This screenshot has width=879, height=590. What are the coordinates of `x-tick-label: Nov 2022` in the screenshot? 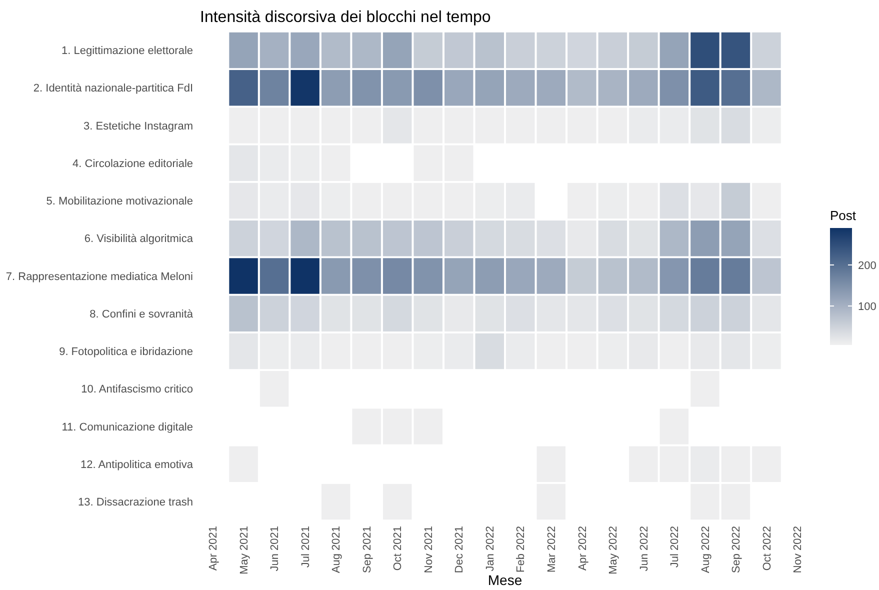 It's located at (798, 550).